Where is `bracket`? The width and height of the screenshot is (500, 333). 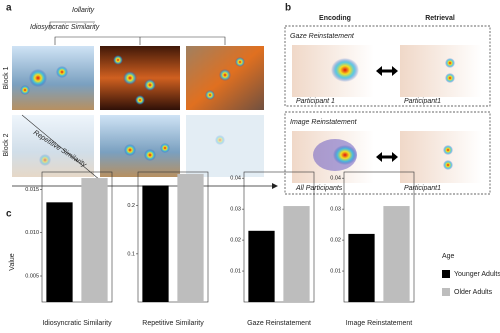 bracket is located at coordinates (137, 33).